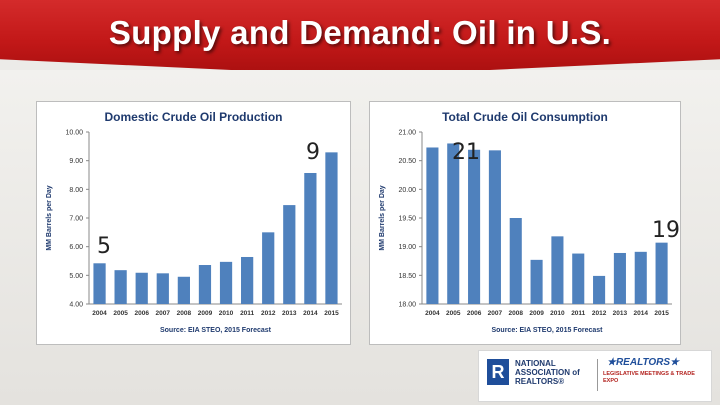 The image size is (720, 405). What do you see at coordinates (313, 152) in the screenshot?
I see `production-high-label: 9` at bounding box center [313, 152].